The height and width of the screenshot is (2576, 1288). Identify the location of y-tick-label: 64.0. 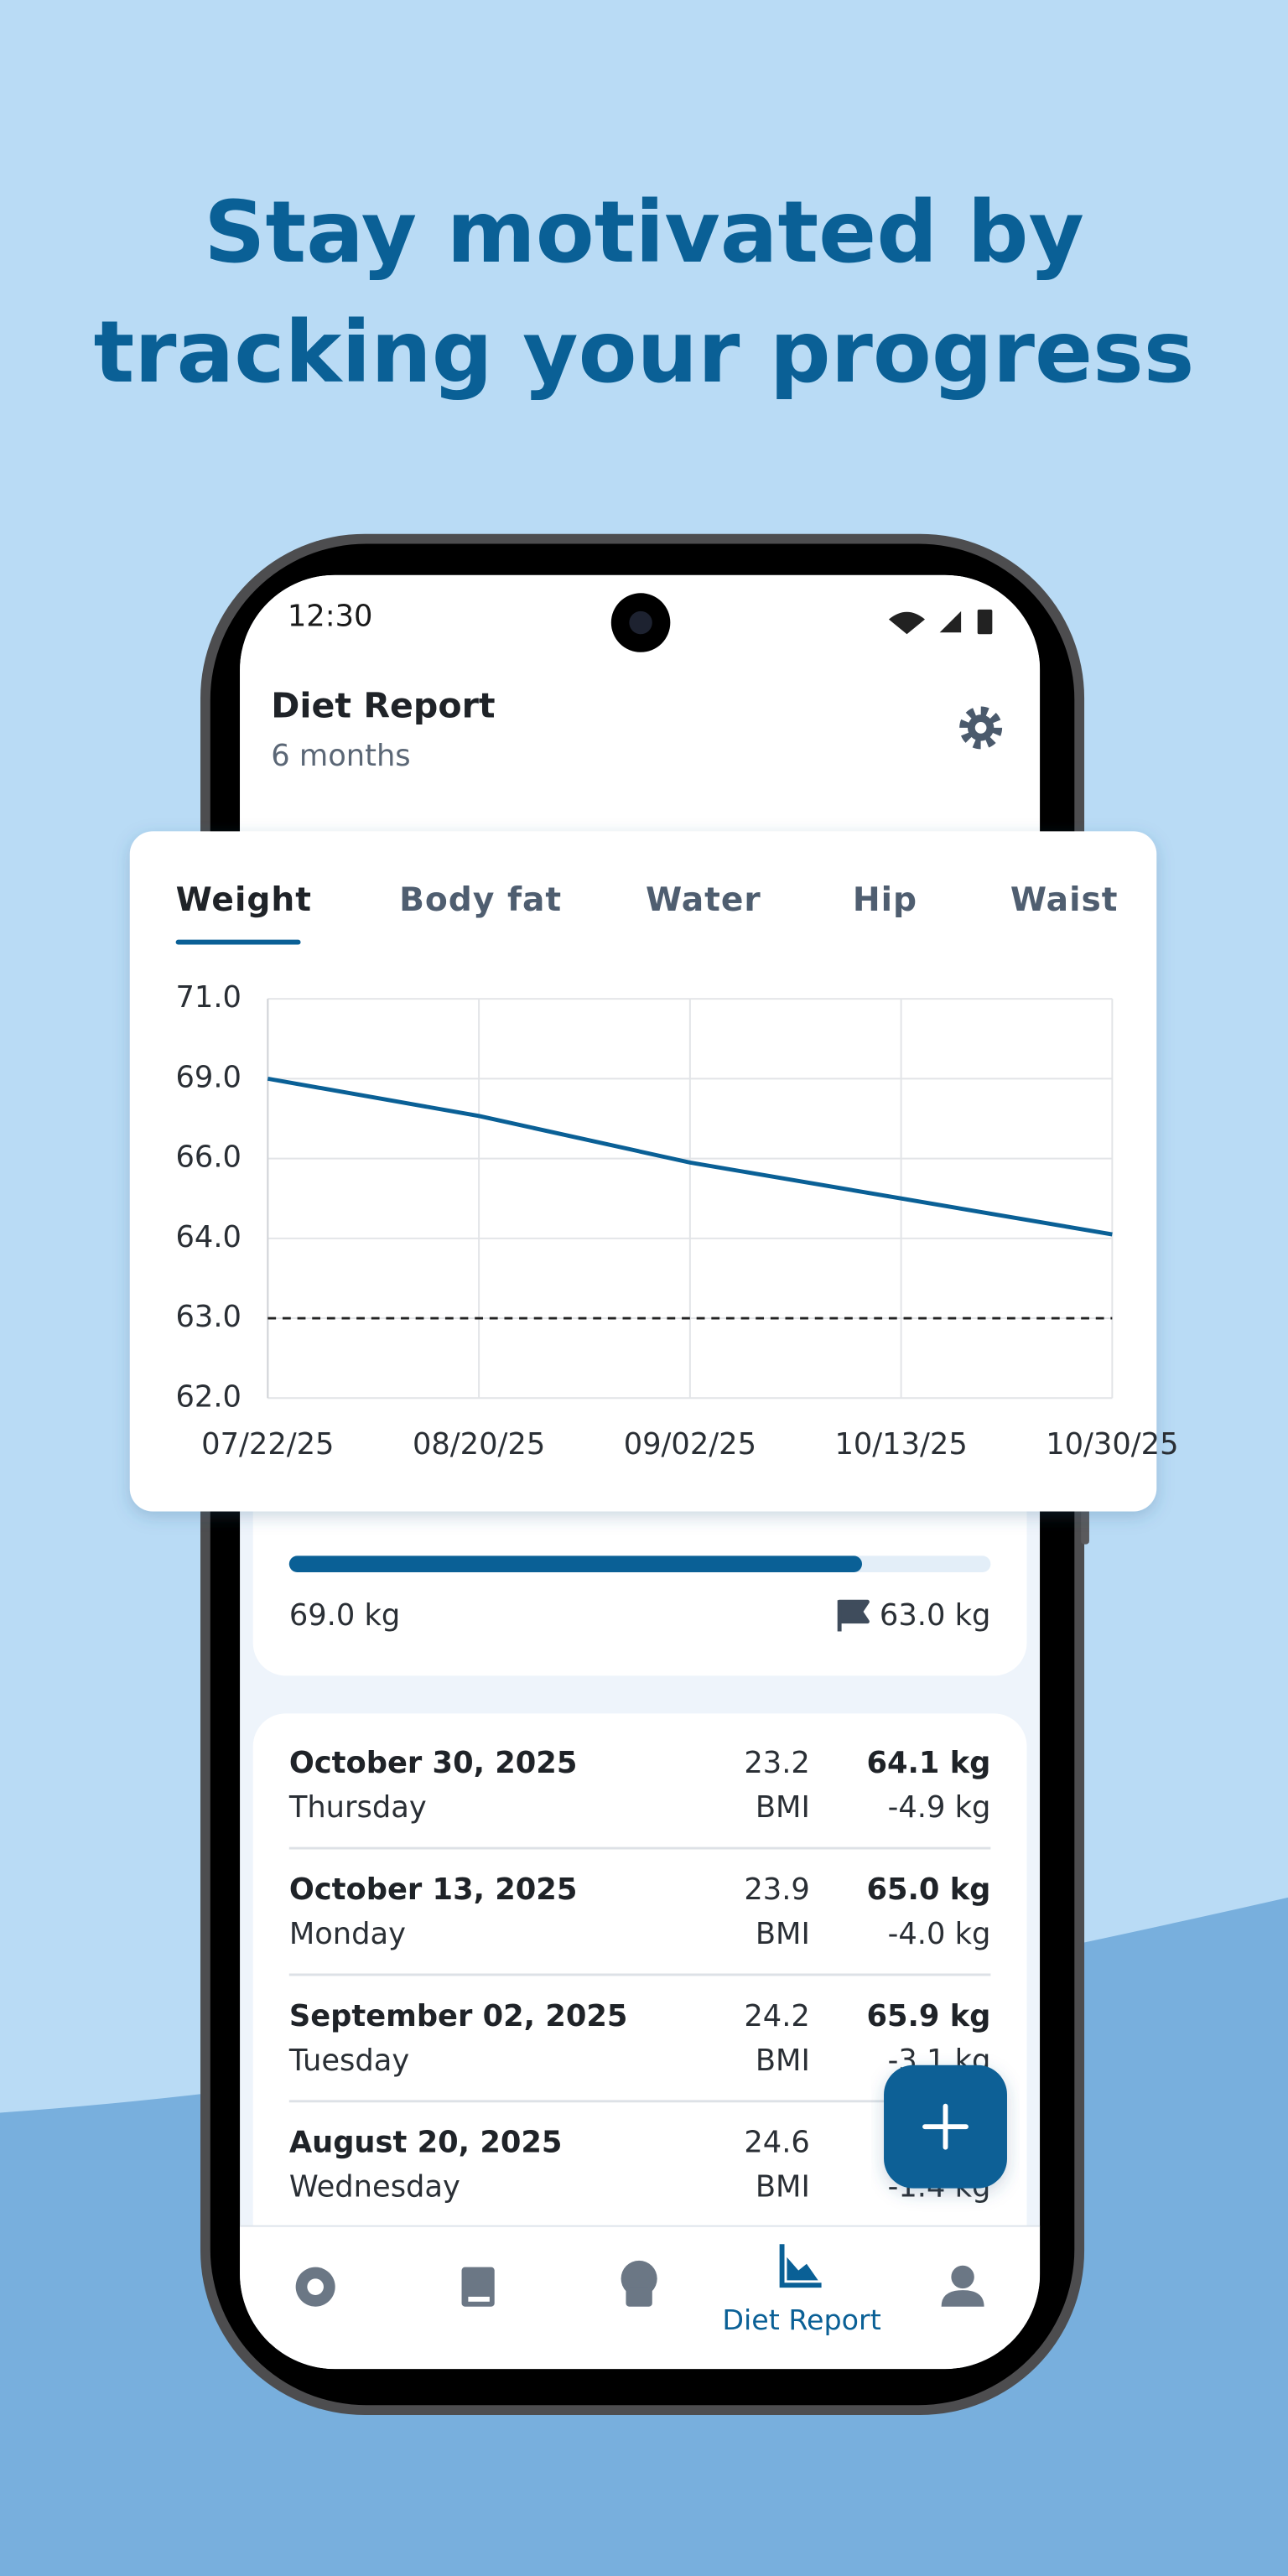
(209, 1237).